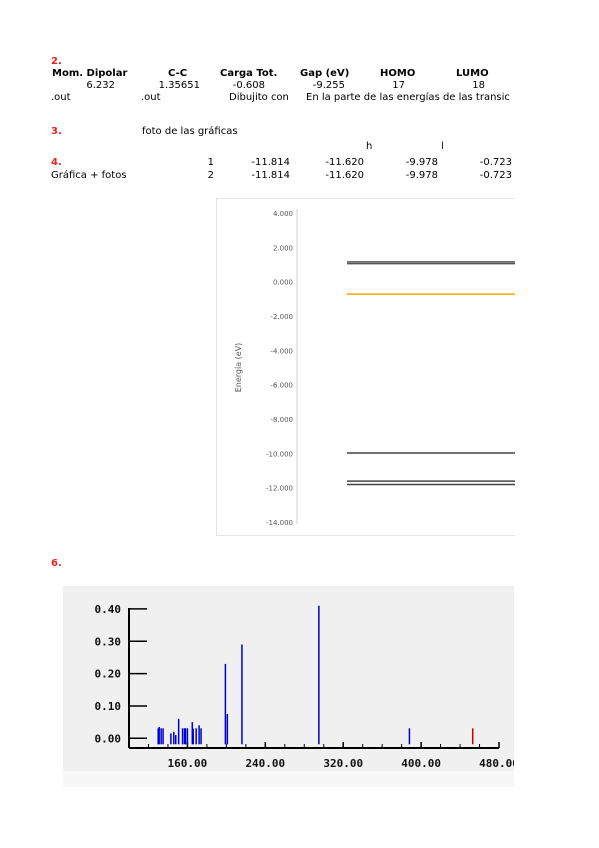  Describe the element at coordinates (283, 248) in the screenshot. I see `y-tick-label: 2.000` at that location.